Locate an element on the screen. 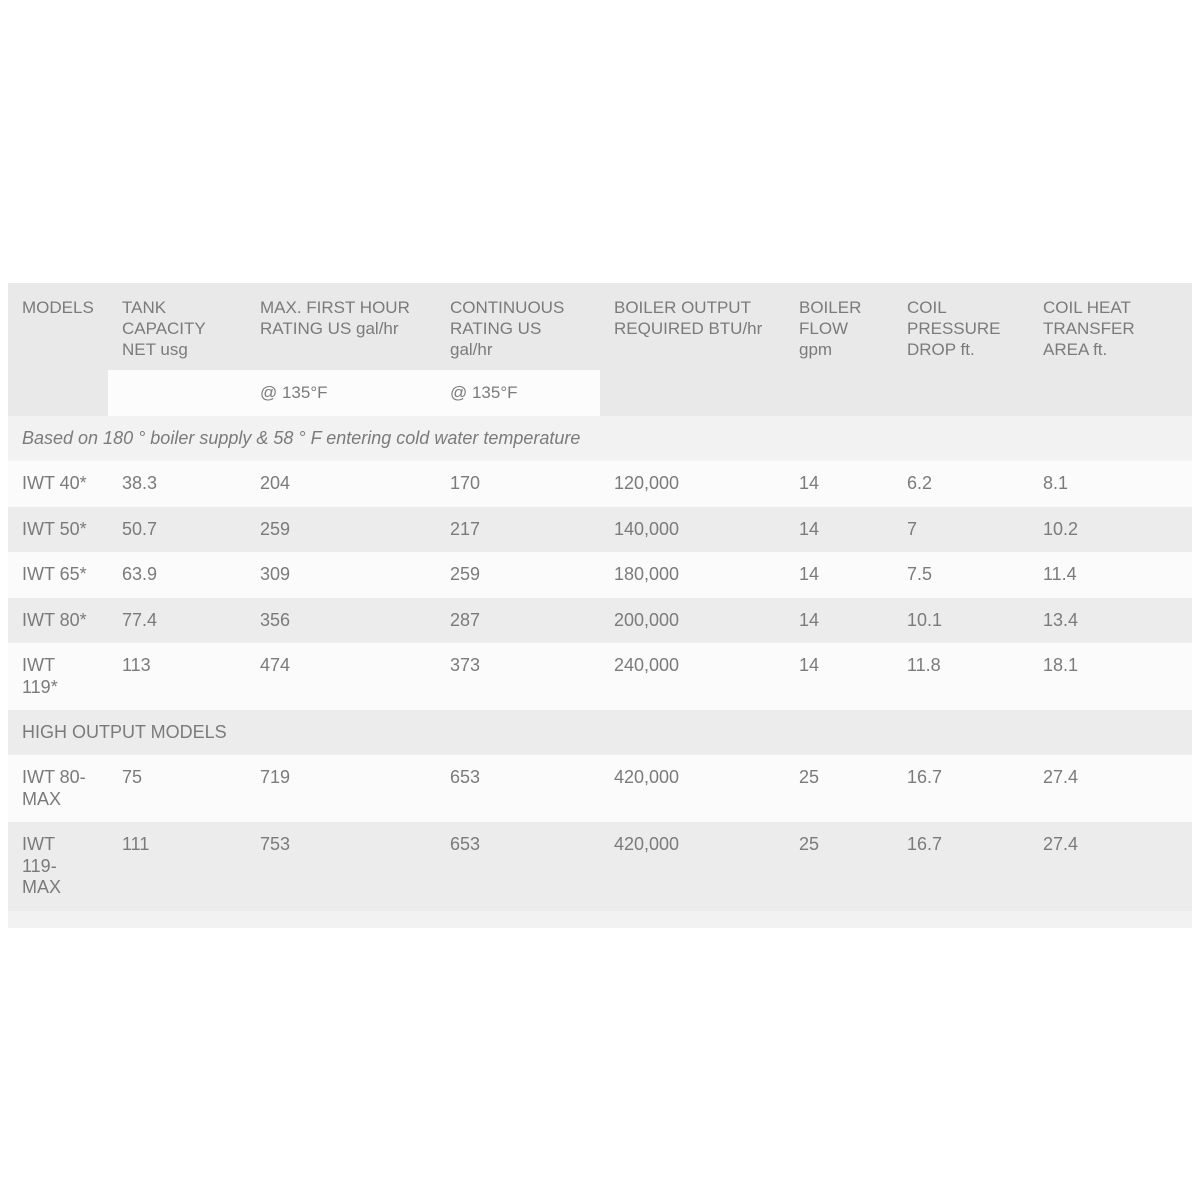 Image resolution: width=1200 pixels, height=1200 pixels. max-first-hour-cell: 474 is located at coordinates (341, 676).